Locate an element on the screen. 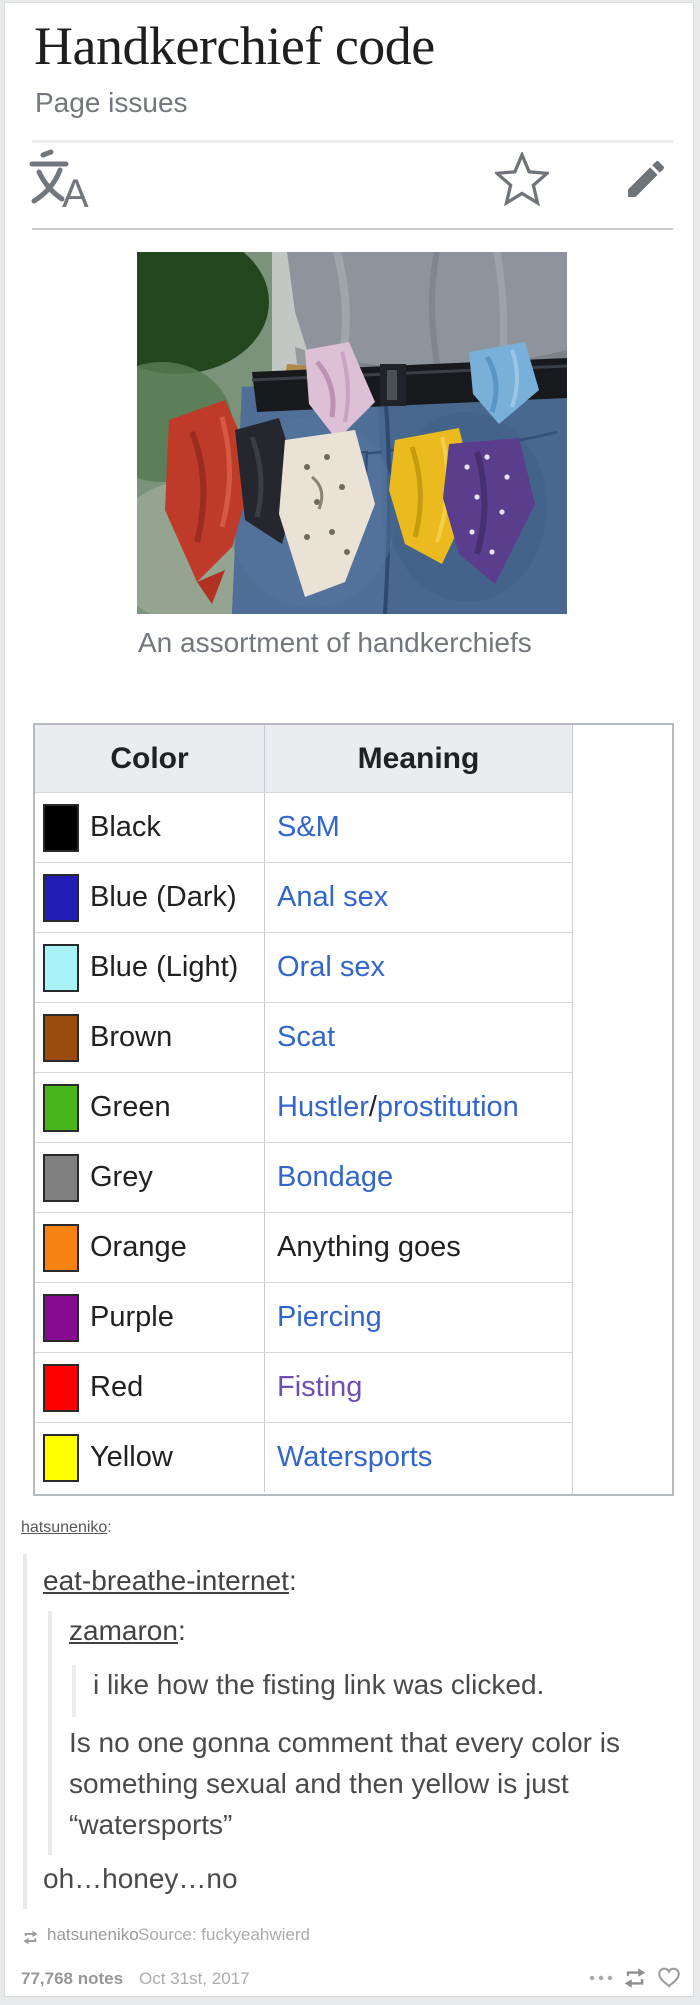 The width and height of the screenshot is (700, 2005). table-row: Blue (Light) Oral sex is located at coordinates (303, 967).